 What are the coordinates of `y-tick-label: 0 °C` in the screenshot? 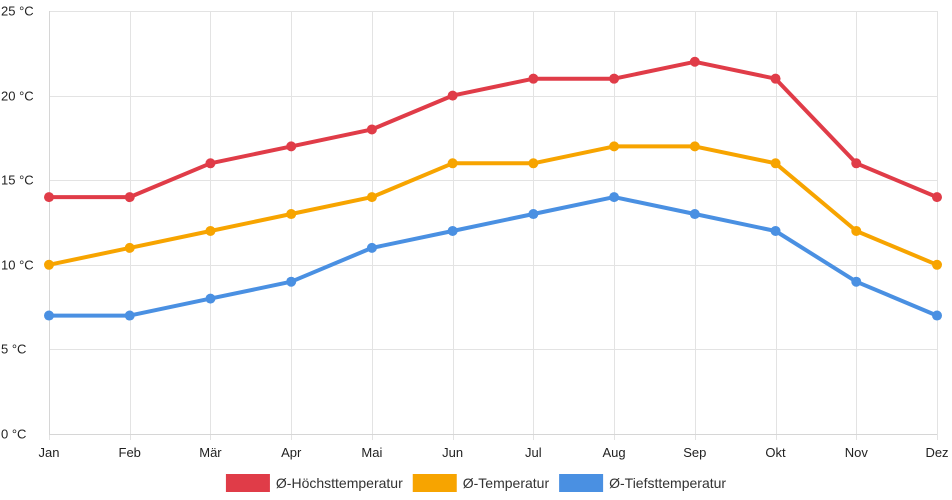 It's located at (13, 434).